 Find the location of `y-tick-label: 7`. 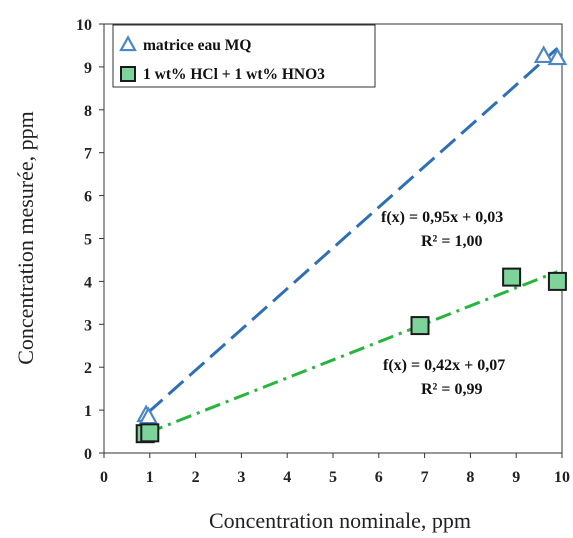

y-tick-label: 7 is located at coordinates (88, 154).